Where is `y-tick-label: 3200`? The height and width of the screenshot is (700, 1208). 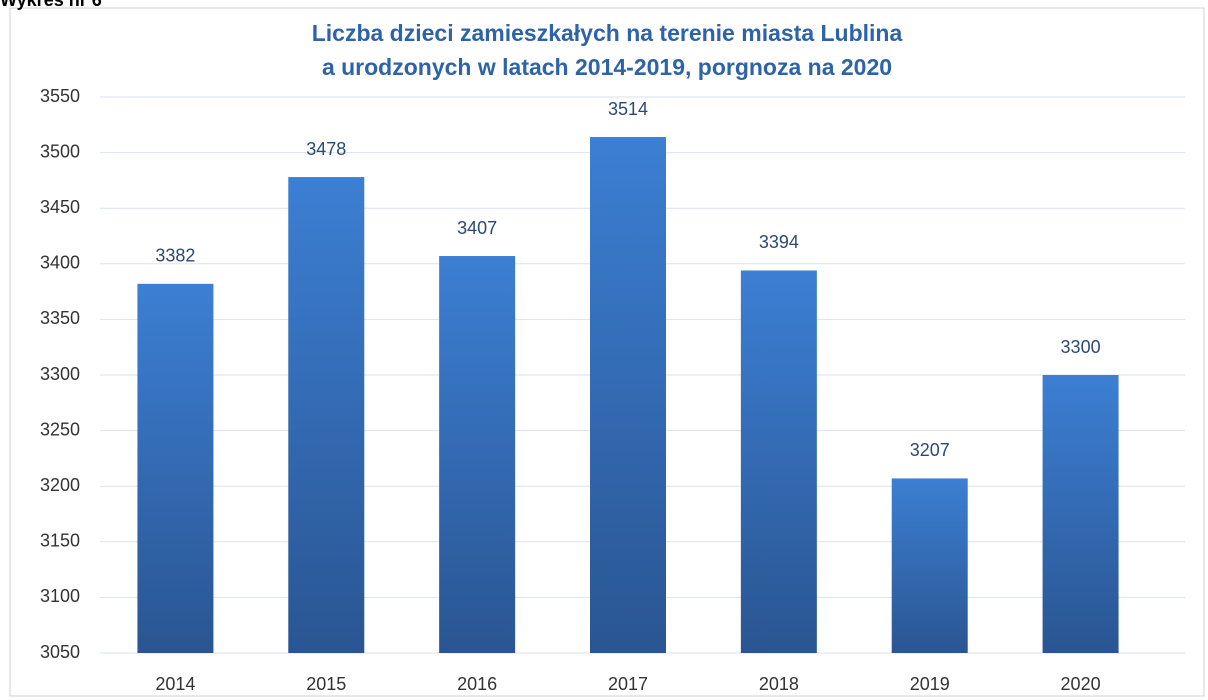 y-tick-label: 3200 is located at coordinates (60, 485).